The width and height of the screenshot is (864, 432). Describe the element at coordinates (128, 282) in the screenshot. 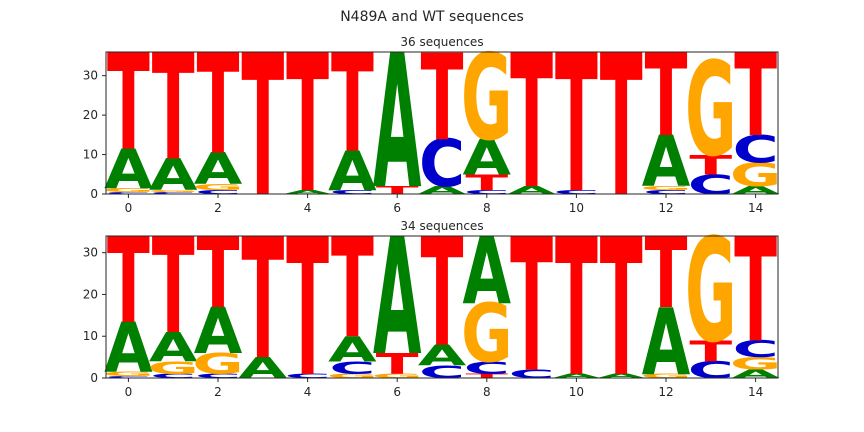

I see `glyph-bottom-pos0-T: T` at that location.